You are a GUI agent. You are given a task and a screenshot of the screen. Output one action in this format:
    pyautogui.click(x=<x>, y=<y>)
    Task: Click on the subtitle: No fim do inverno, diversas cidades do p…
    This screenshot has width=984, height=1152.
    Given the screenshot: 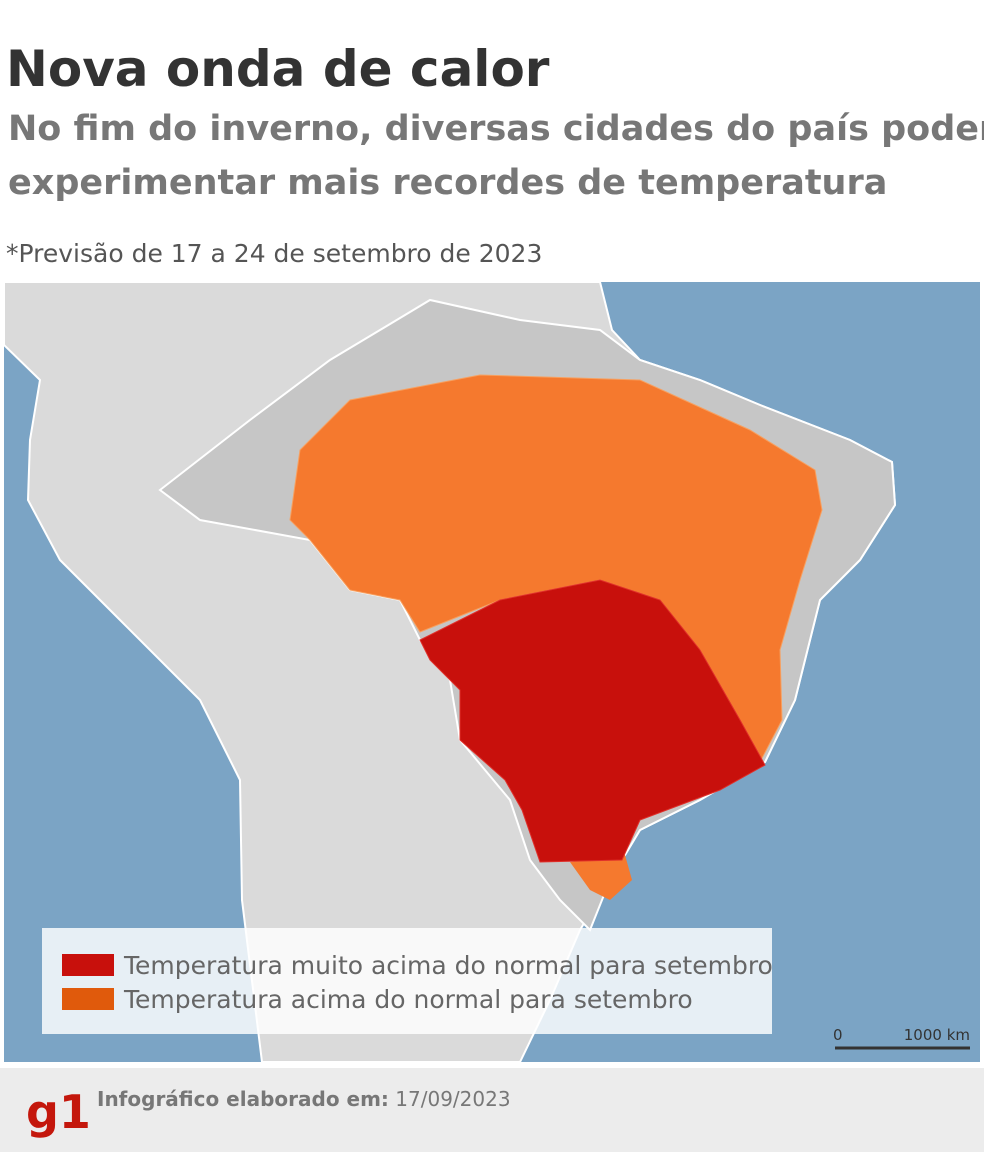 What is the action you would take?
    pyautogui.click(x=496, y=129)
    